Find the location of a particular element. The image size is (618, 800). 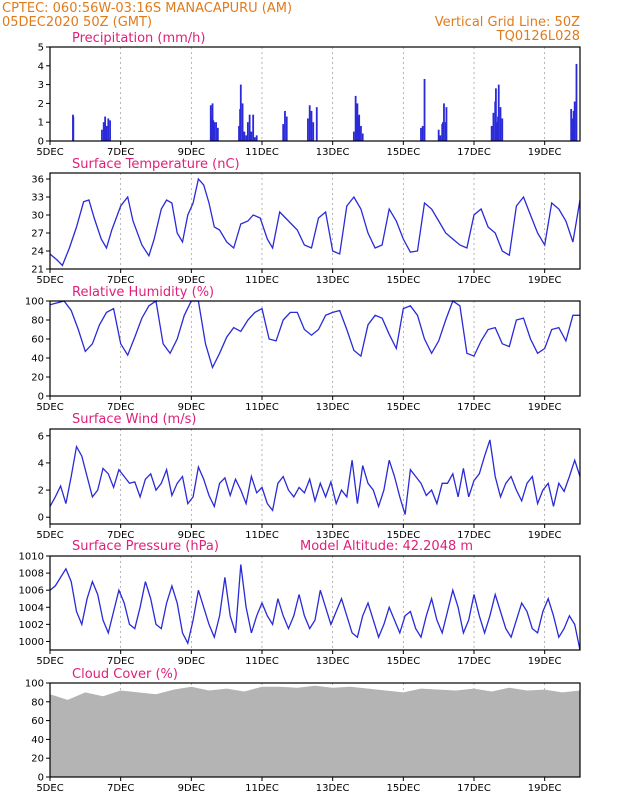

pressure-y-tick-label: 1006 is located at coordinates (31, 591).